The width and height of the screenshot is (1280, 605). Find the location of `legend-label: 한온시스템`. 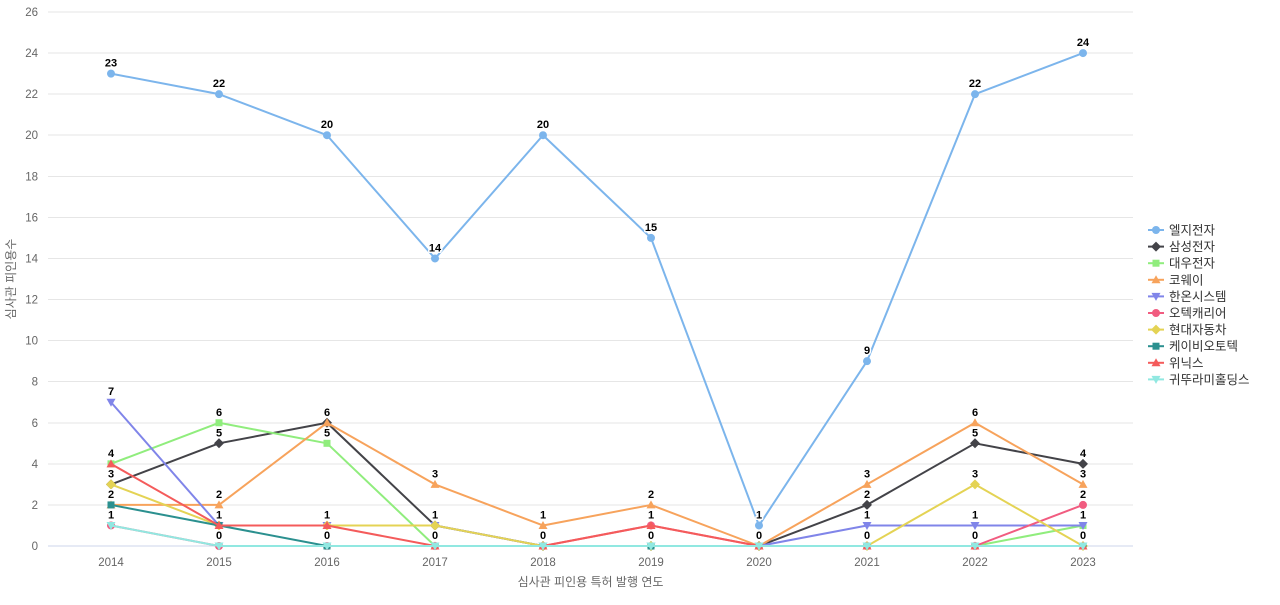

legend-label: 한온시스템 is located at coordinates (1198, 297).